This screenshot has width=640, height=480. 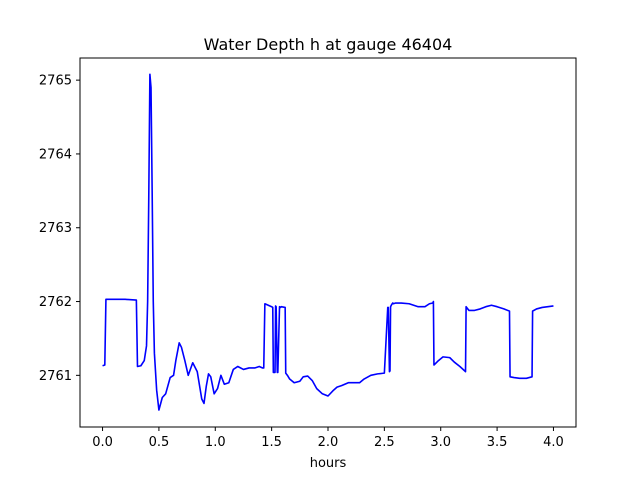 I want to click on x-tick-label: 2.5, so click(x=384, y=442).